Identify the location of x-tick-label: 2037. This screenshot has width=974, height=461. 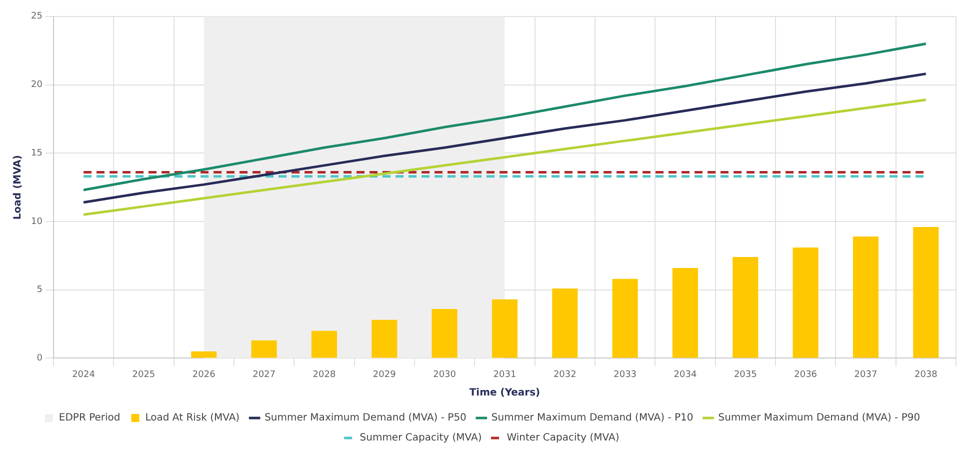
(866, 375).